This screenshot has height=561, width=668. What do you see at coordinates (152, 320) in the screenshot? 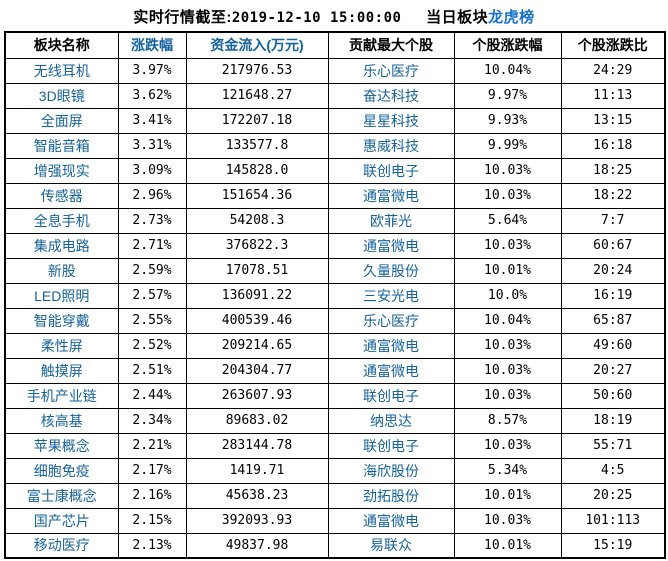
I see `sector-change-cell: 2.55%` at bounding box center [152, 320].